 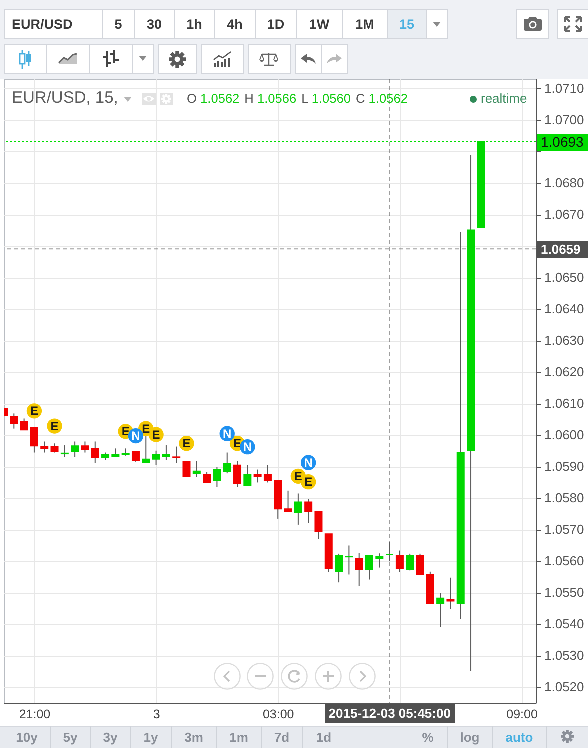 I want to click on text: 7d, so click(x=282, y=737).